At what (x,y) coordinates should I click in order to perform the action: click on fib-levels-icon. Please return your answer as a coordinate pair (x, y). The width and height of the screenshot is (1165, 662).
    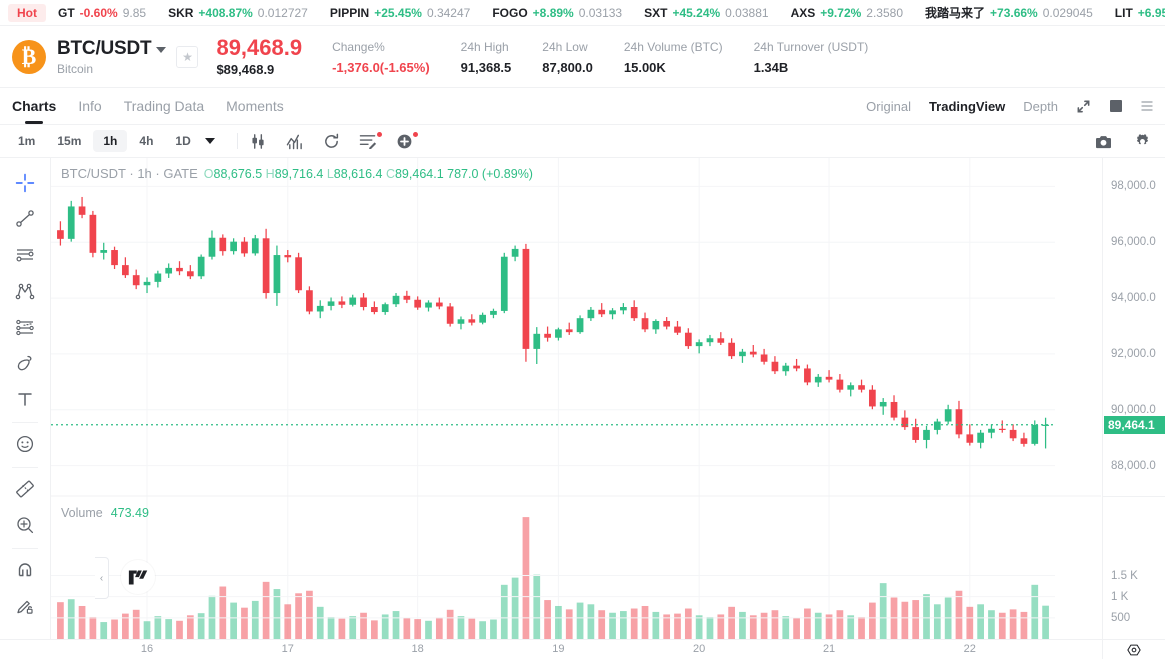
    Looking at the image, I should click on (25, 327).